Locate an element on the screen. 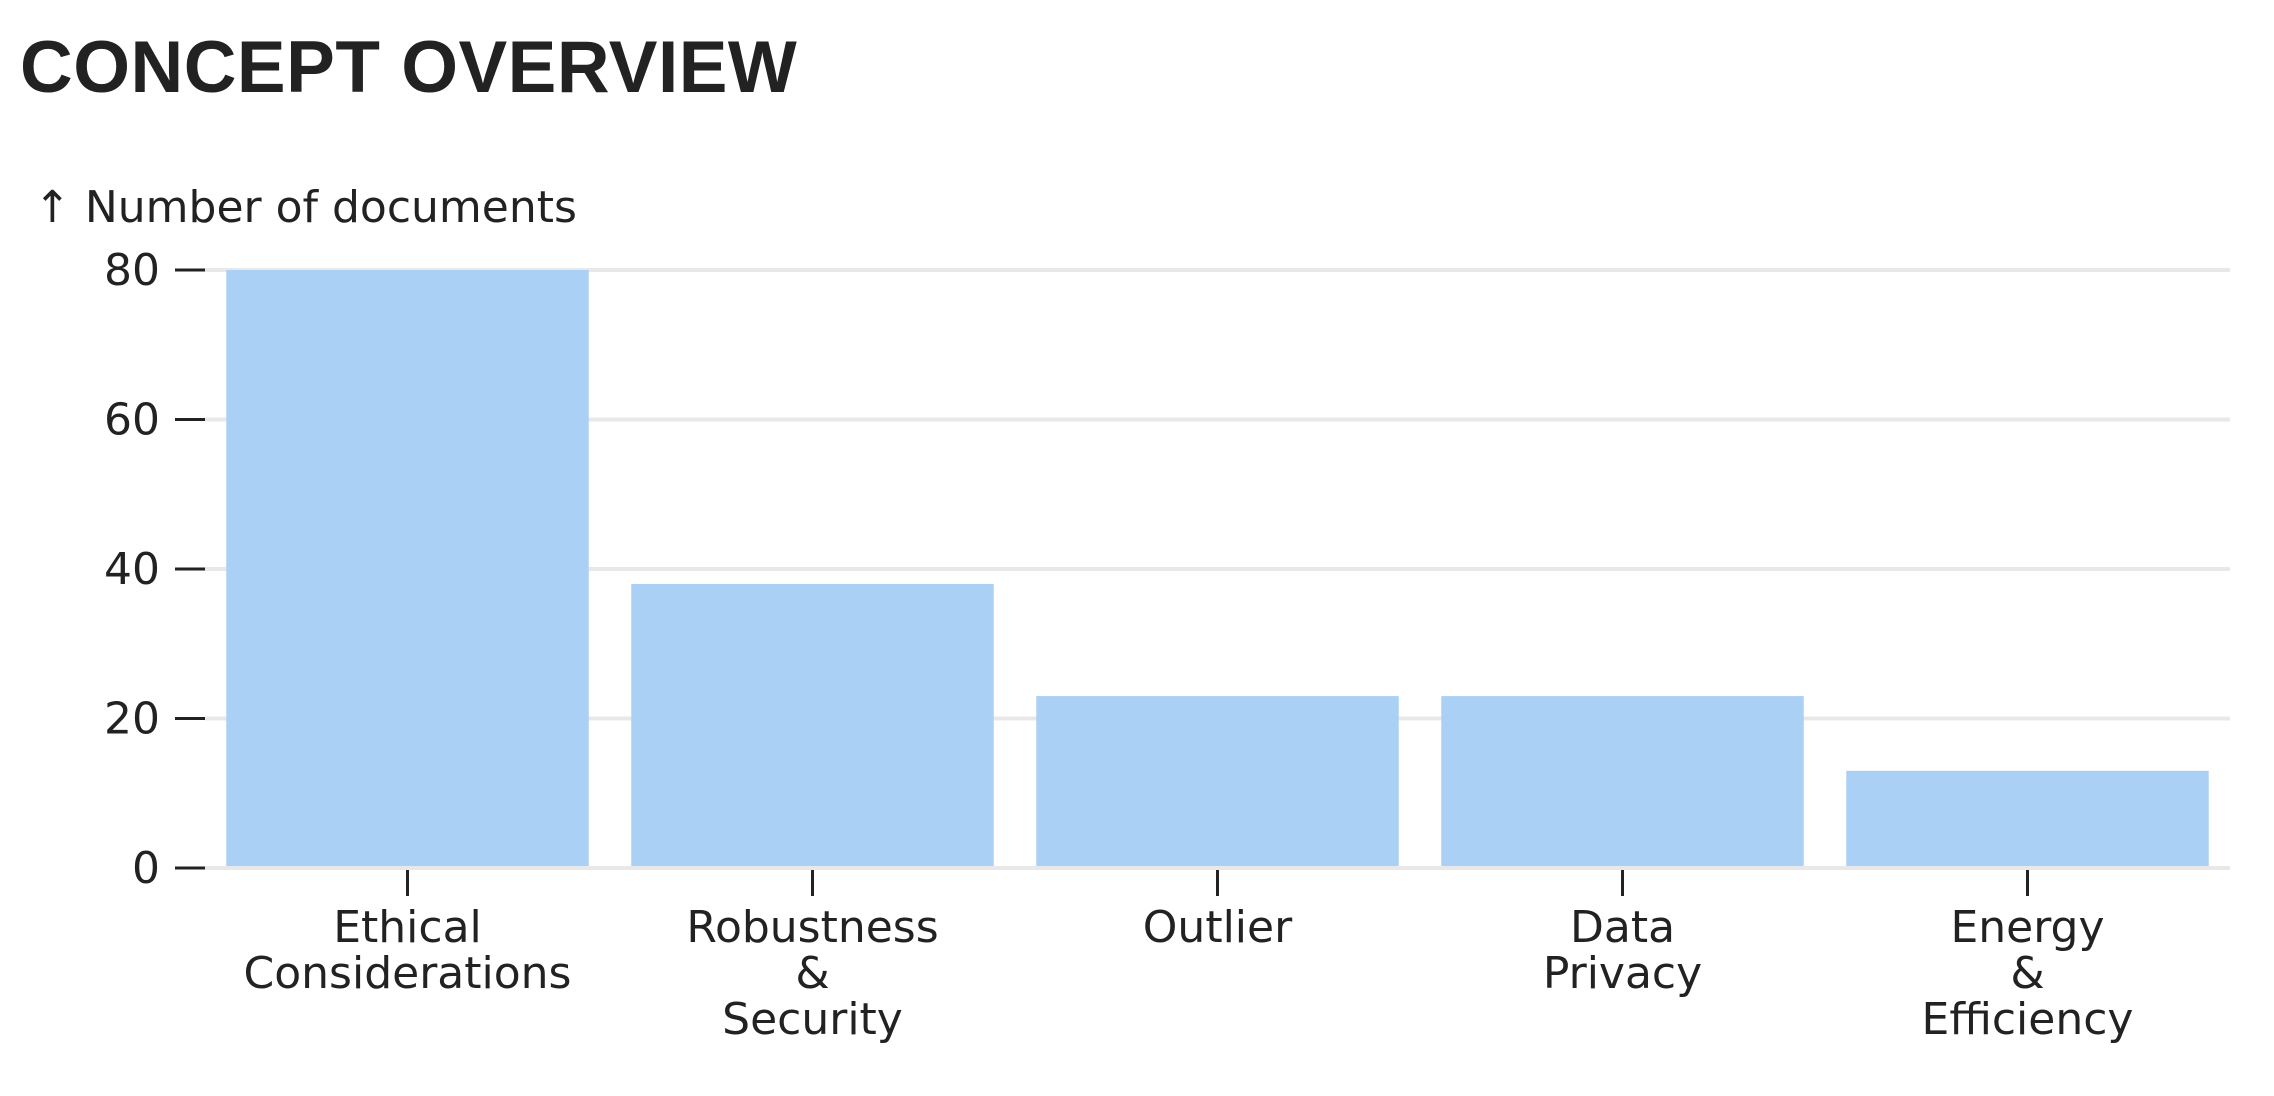  page-title: CONCEPT OVERVIEW is located at coordinates (409, 67).